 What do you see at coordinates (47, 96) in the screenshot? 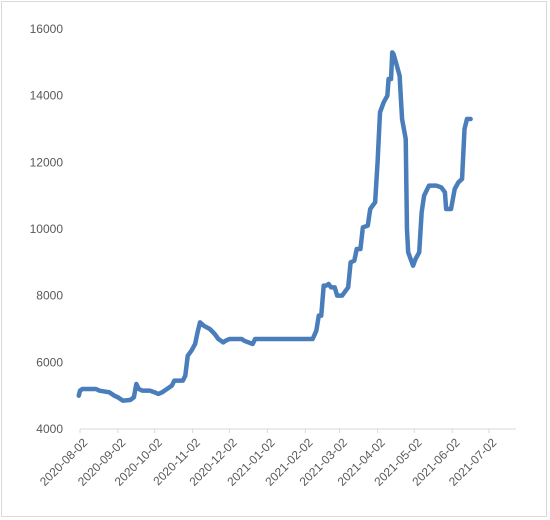
I see `y-tick-label: 14000` at bounding box center [47, 96].